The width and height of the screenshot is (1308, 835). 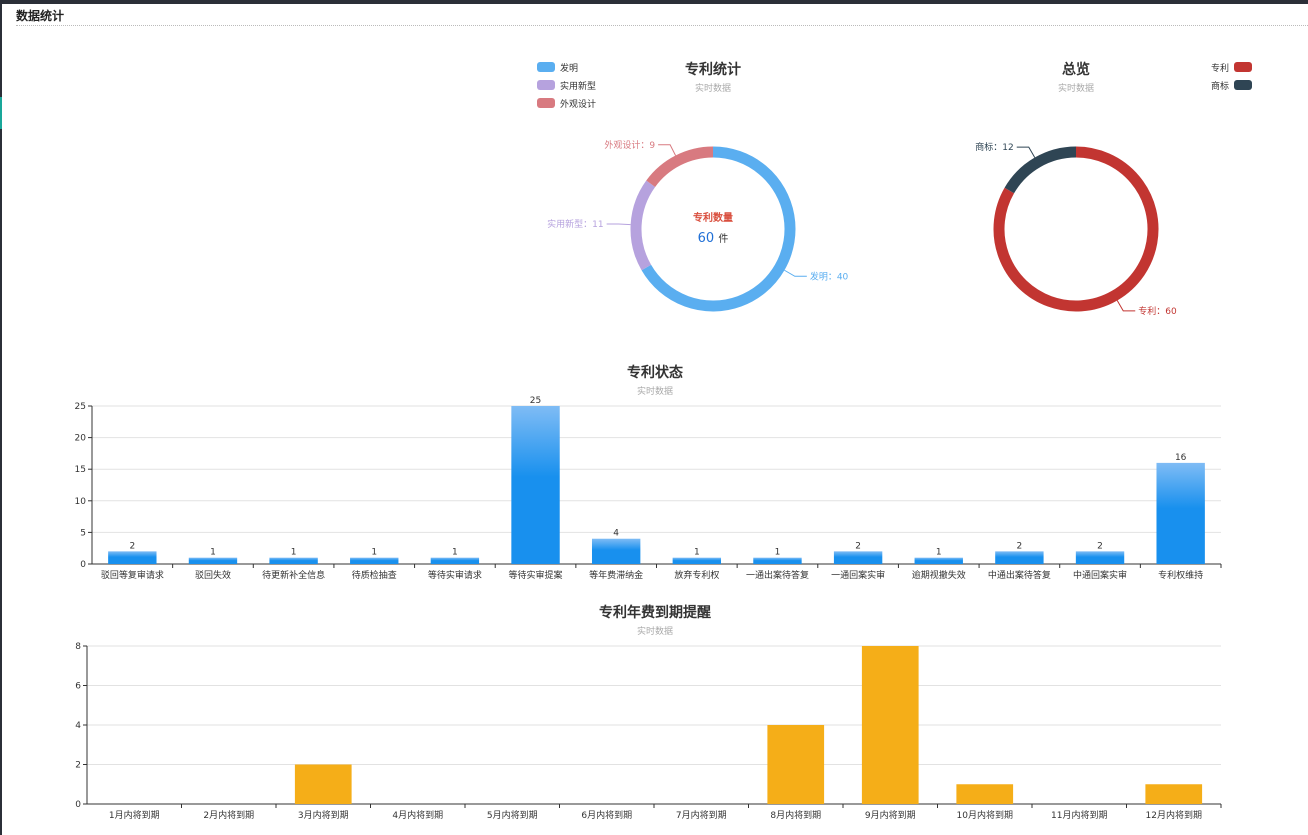 What do you see at coordinates (777, 575) in the screenshot?
I see `x-tick-label: 一通出案待答复` at bounding box center [777, 575].